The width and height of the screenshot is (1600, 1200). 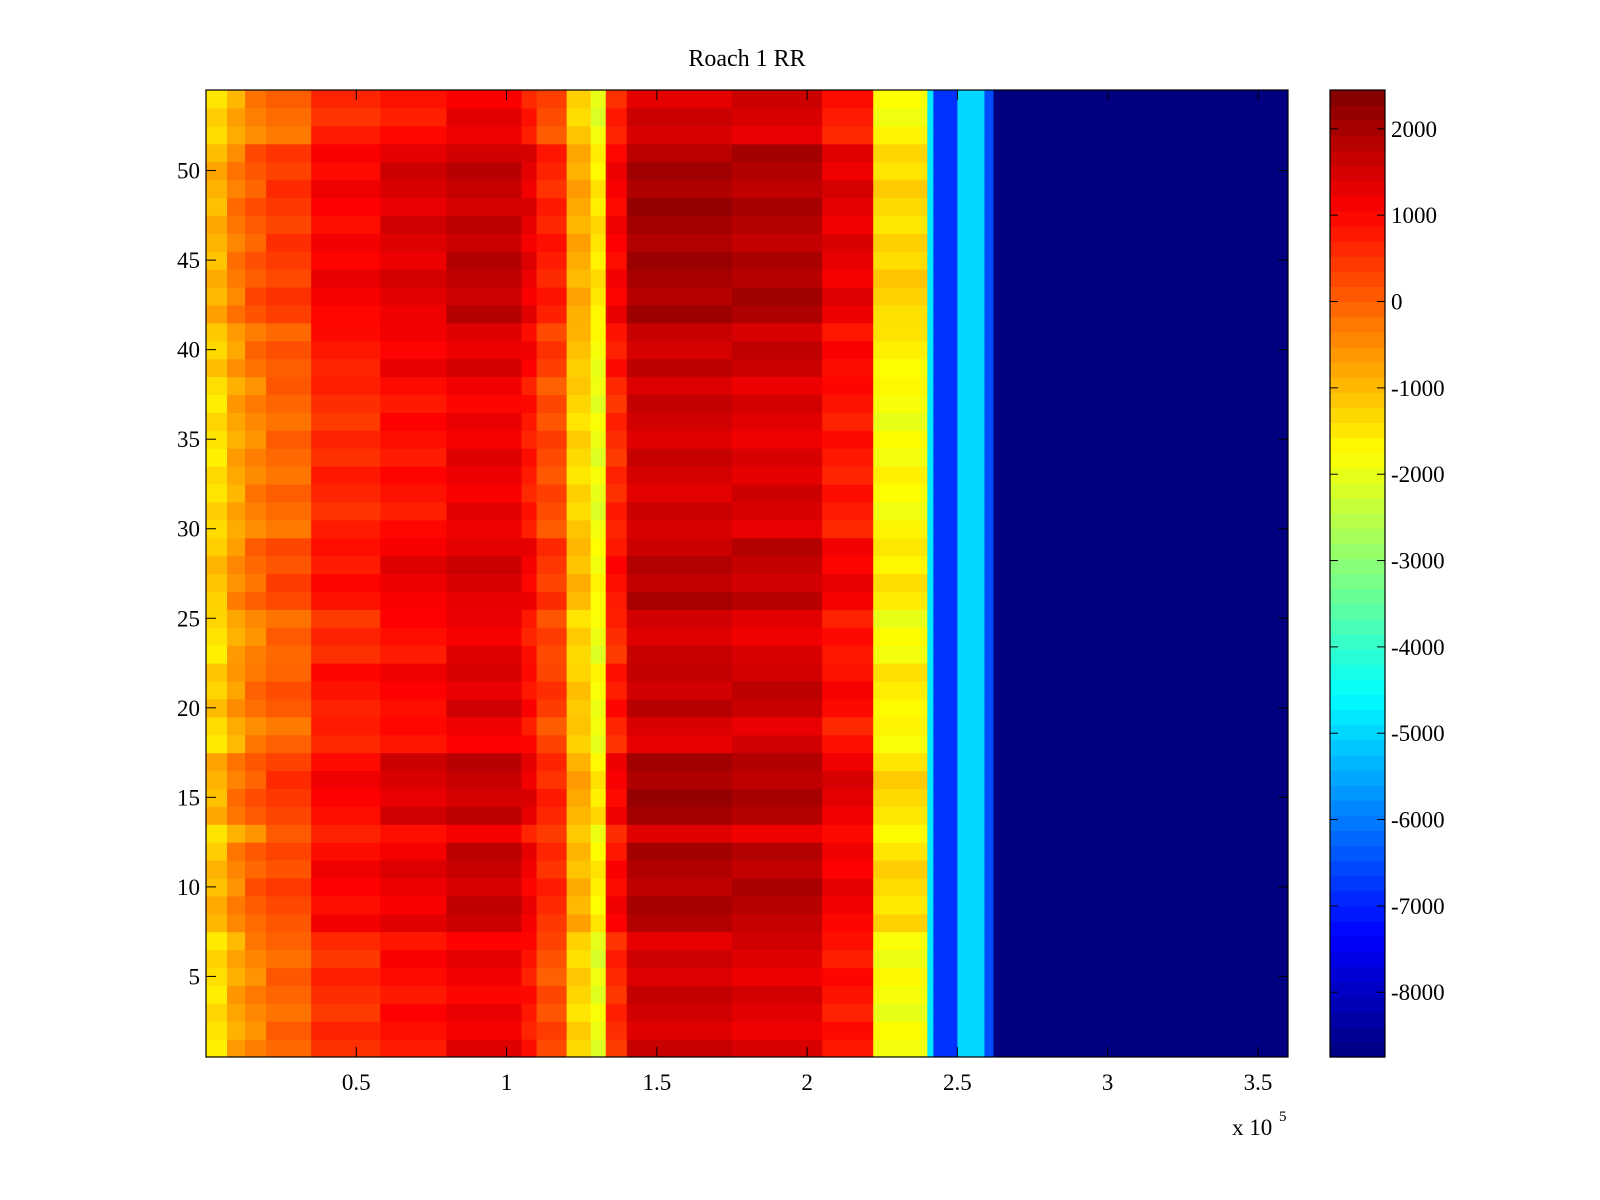 What do you see at coordinates (188, 708) in the screenshot?
I see `y-tick-label: 20` at bounding box center [188, 708].